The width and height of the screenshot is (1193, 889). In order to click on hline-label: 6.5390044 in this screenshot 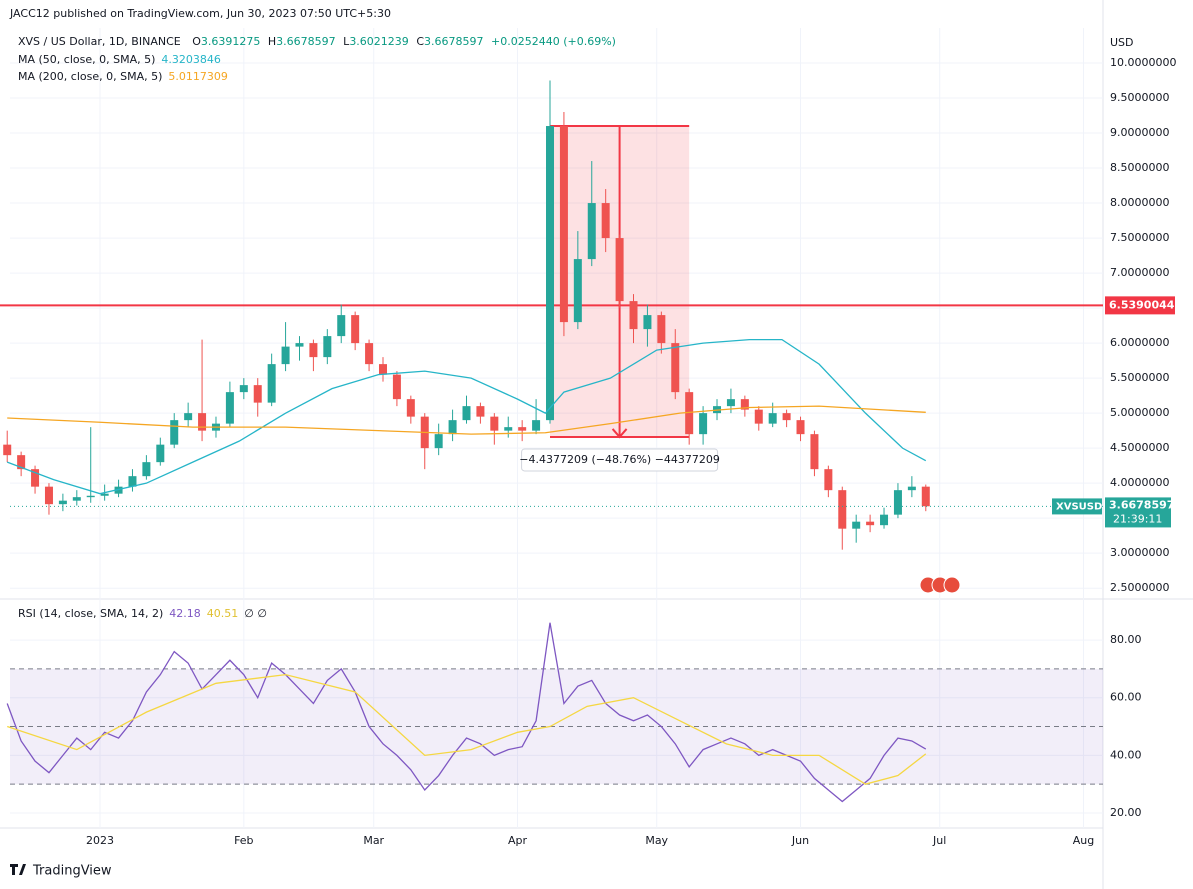, I will do `click(1142, 304)`.